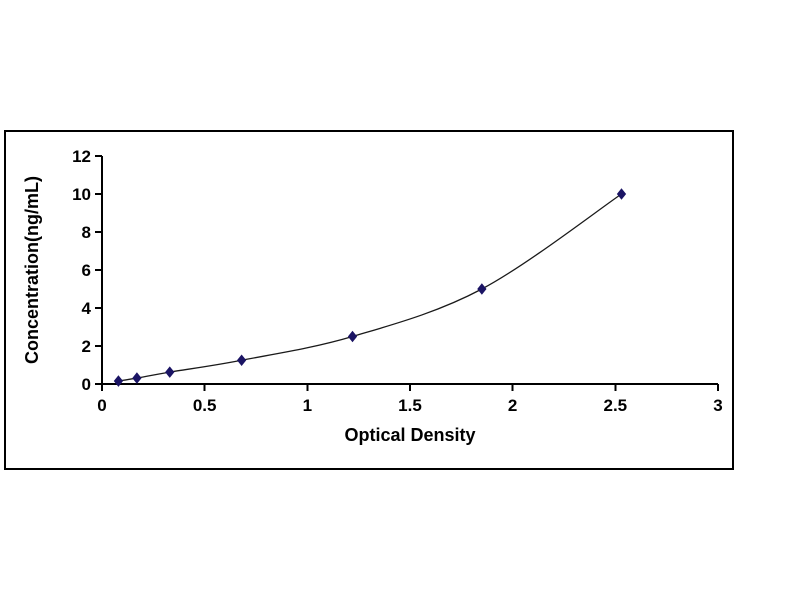  Describe the element at coordinates (101, 405) in the screenshot. I see `x-tick-label: 0` at that location.